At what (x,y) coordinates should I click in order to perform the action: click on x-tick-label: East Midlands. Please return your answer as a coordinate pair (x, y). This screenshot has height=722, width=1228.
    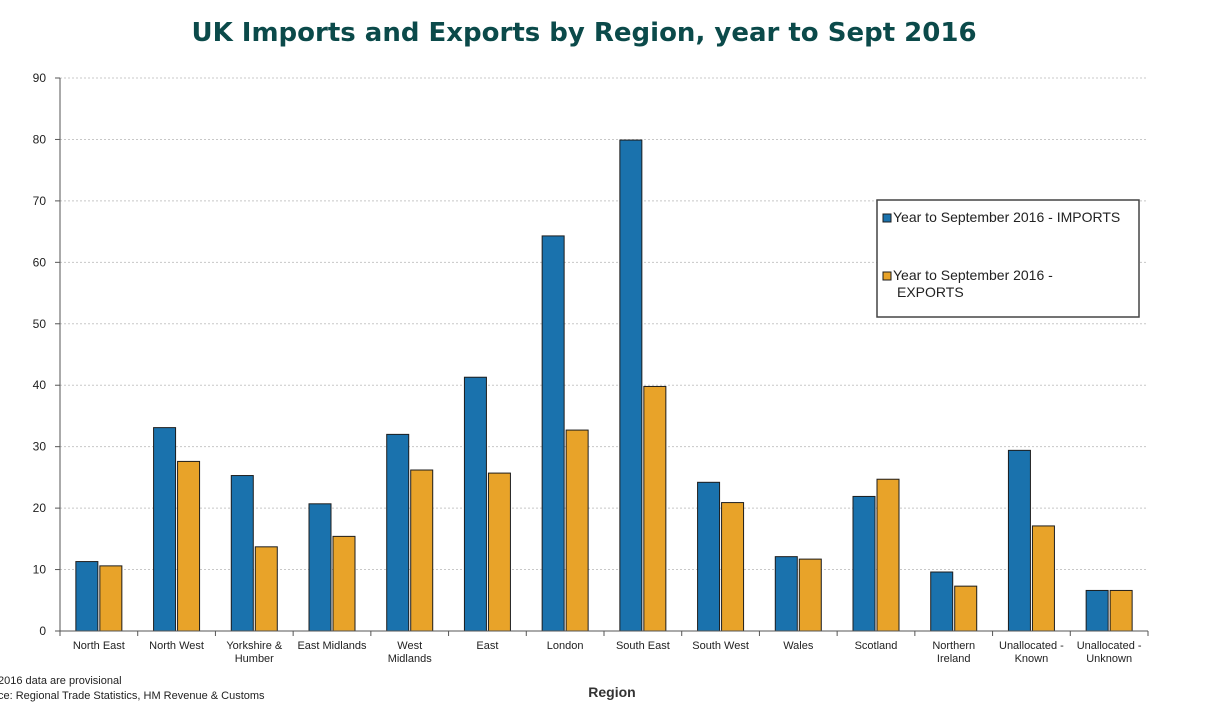
    Looking at the image, I should click on (332, 646).